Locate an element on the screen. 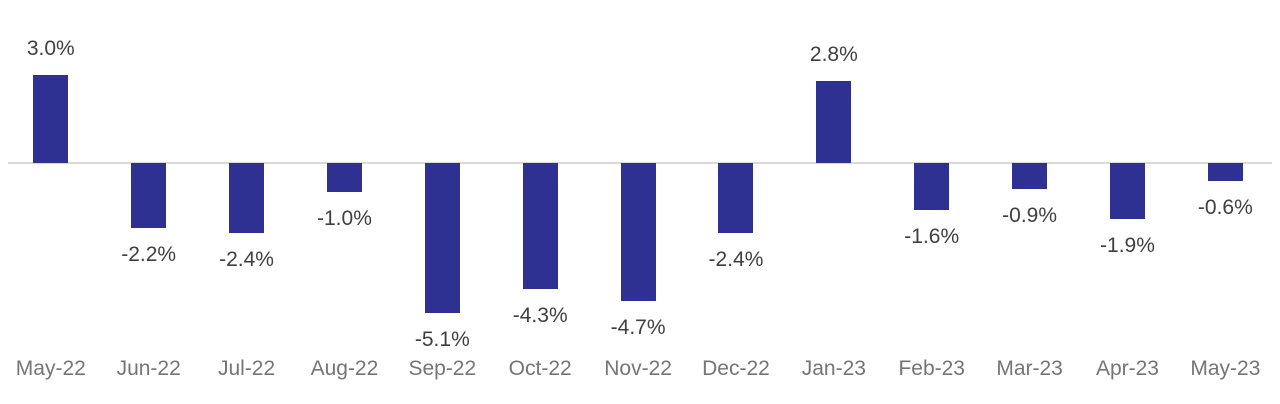 This screenshot has height=404, width=1280. x-axis-label-Feb-23: Feb-23 is located at coordinates (931, 368).